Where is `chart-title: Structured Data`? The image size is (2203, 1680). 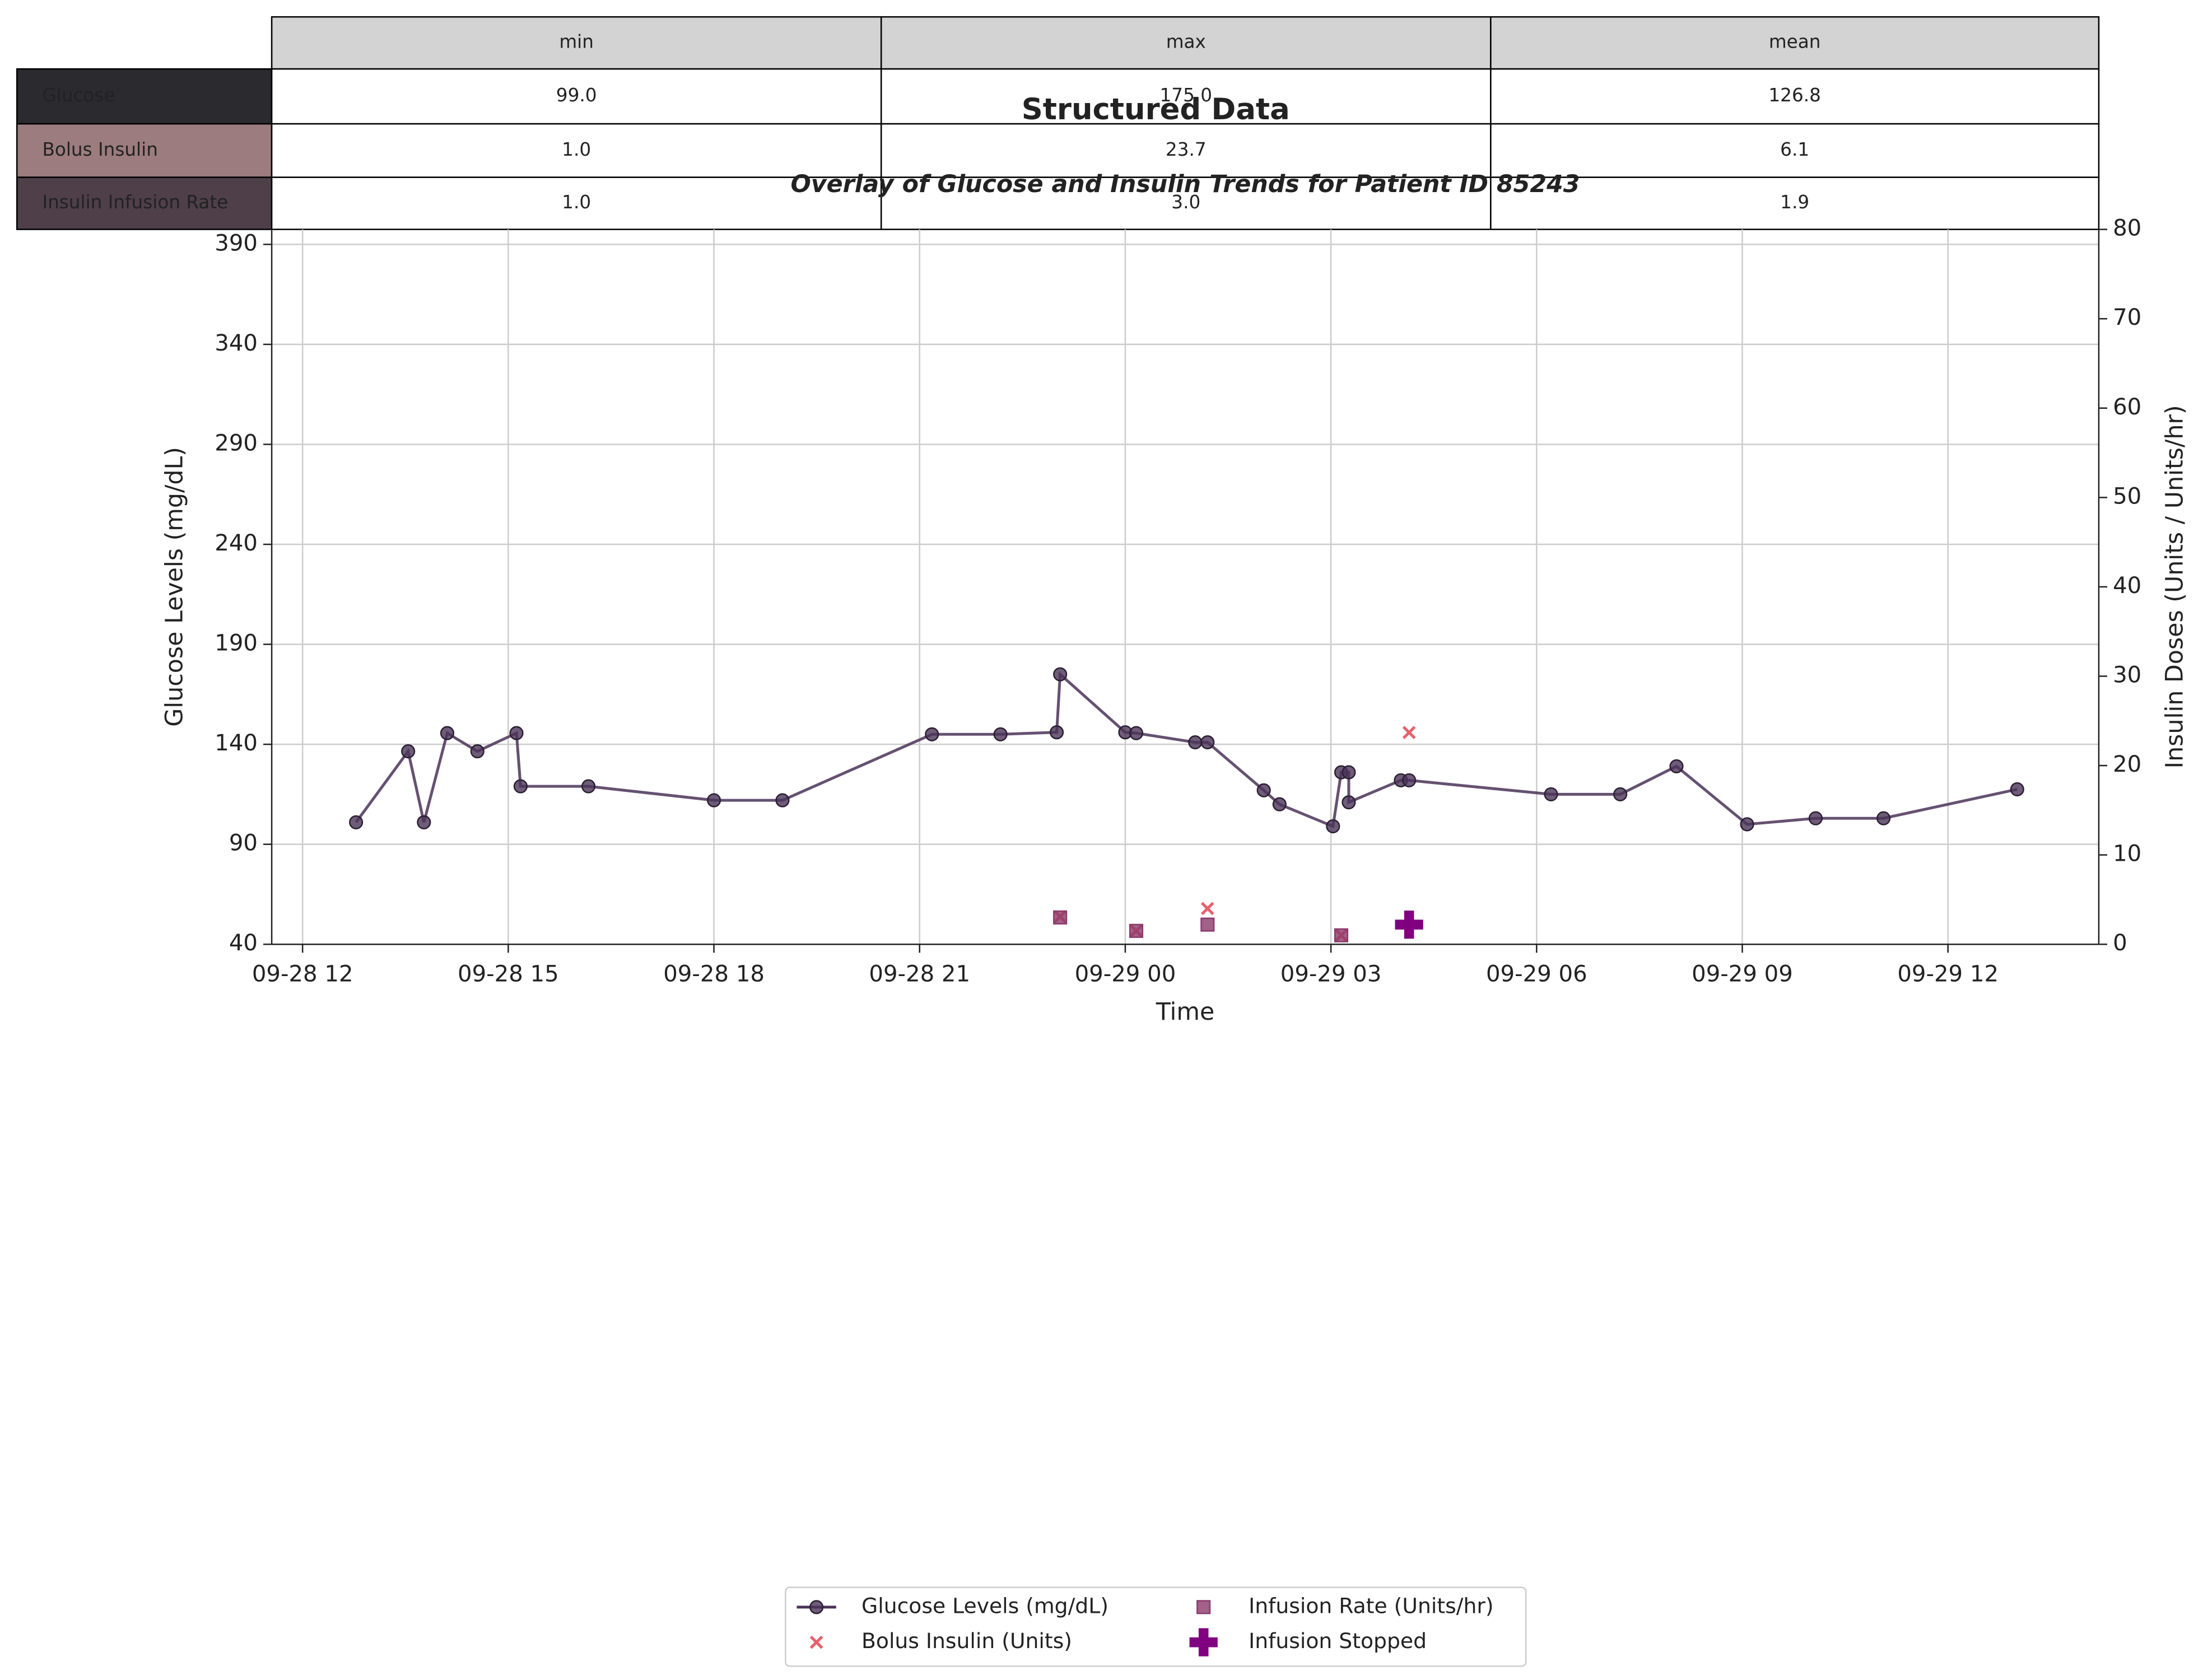
chart-title: Structured Data is located at coordinates (1156, 110).